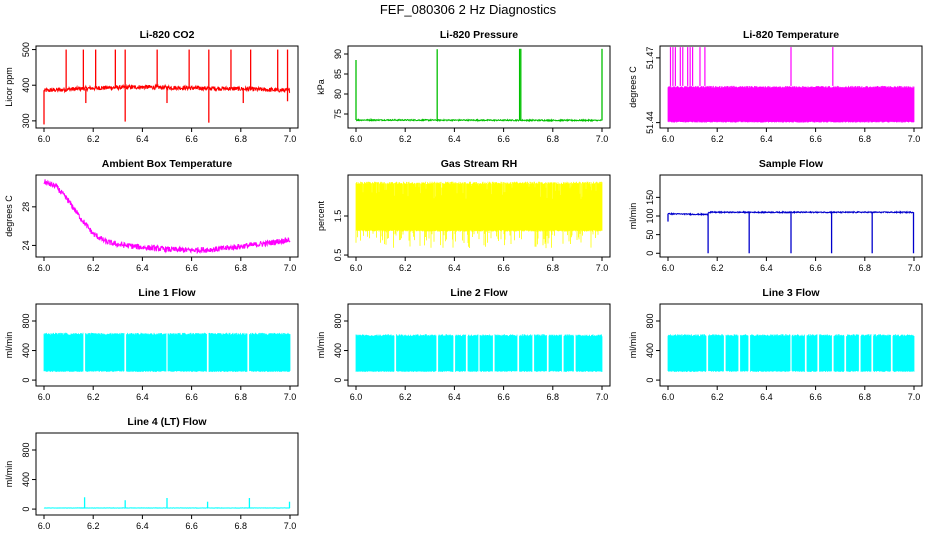 The width and height of the screenshot is (936, 540). Describe the element at coordinates (479, 293) in the screenshot. I see `chart-title: Line 2 Flow` at that location.